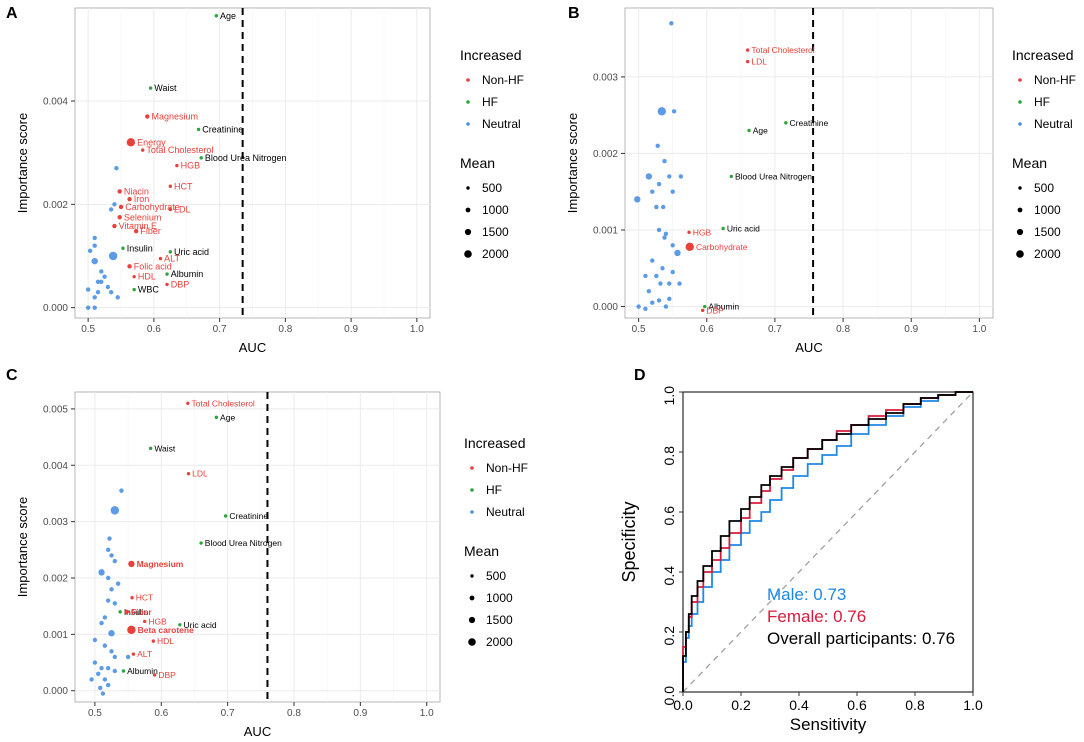 The height and width of the screenshot is (742, 1084). Describe the element at coordinates (494, 443) in the screenshot. I see `legend-color-title: Increased` at that location.